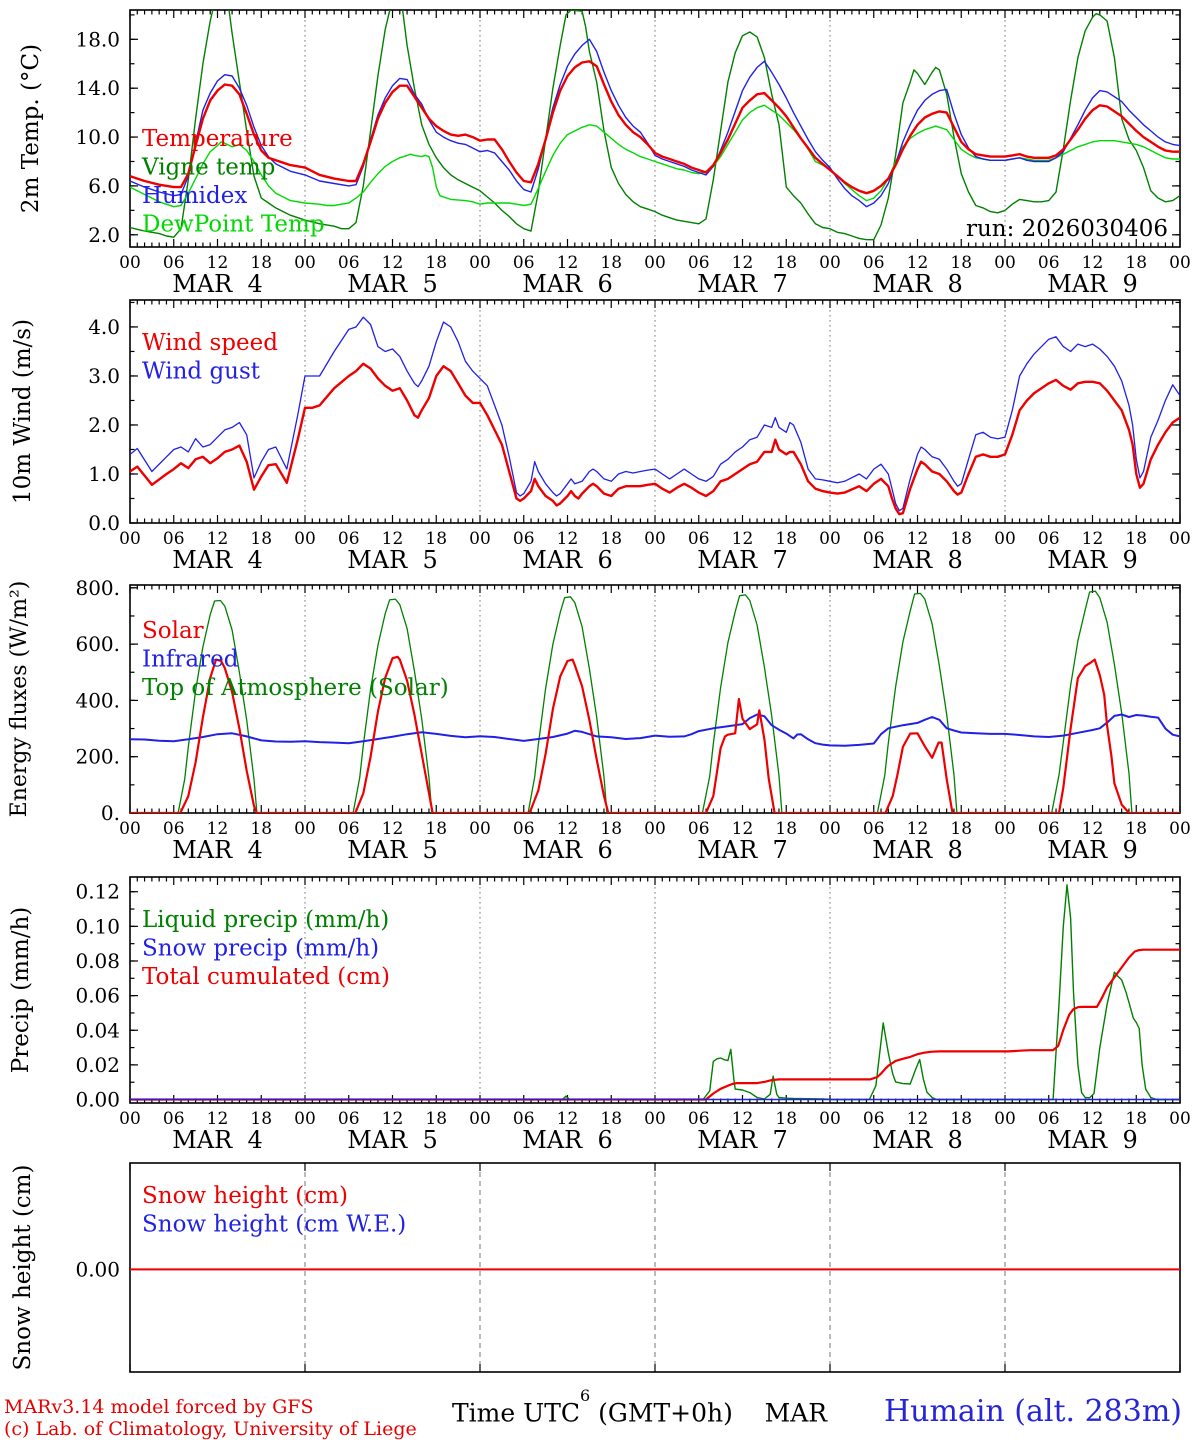 The width and height of the screenshot is (1194, 1440). What do you see at coordinates (190, 660) in the screenshot?
I see `legend-energy-fluxes-1: Infrared` at bounding box center [190, 660].